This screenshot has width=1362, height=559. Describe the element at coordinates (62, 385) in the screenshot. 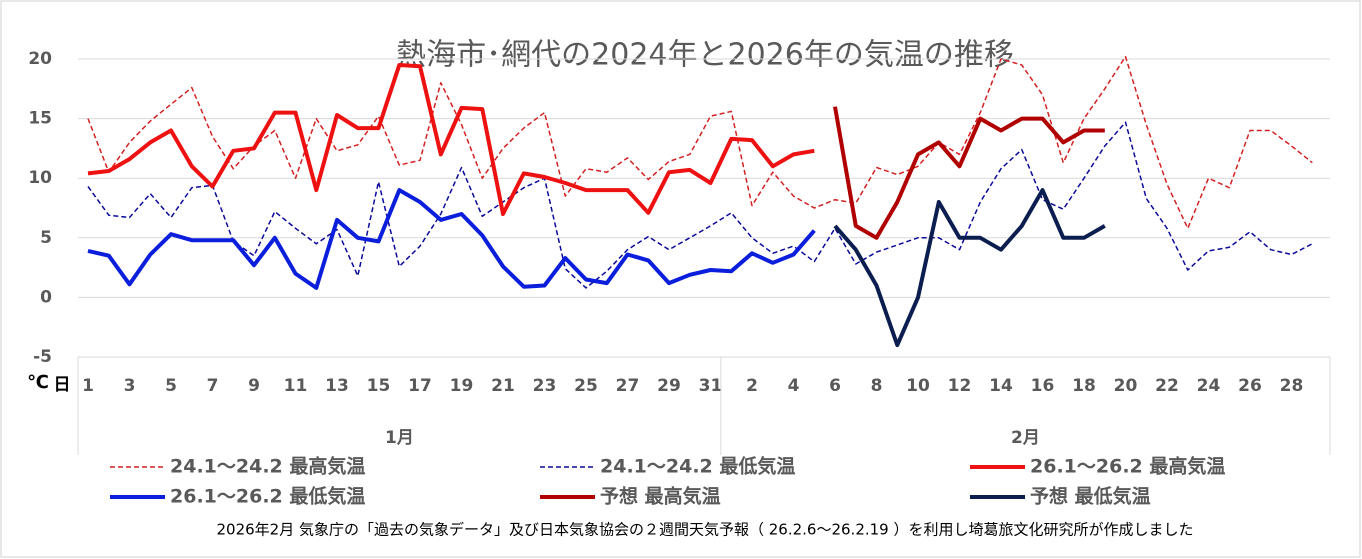

I see `x-unit: 日` at that location.